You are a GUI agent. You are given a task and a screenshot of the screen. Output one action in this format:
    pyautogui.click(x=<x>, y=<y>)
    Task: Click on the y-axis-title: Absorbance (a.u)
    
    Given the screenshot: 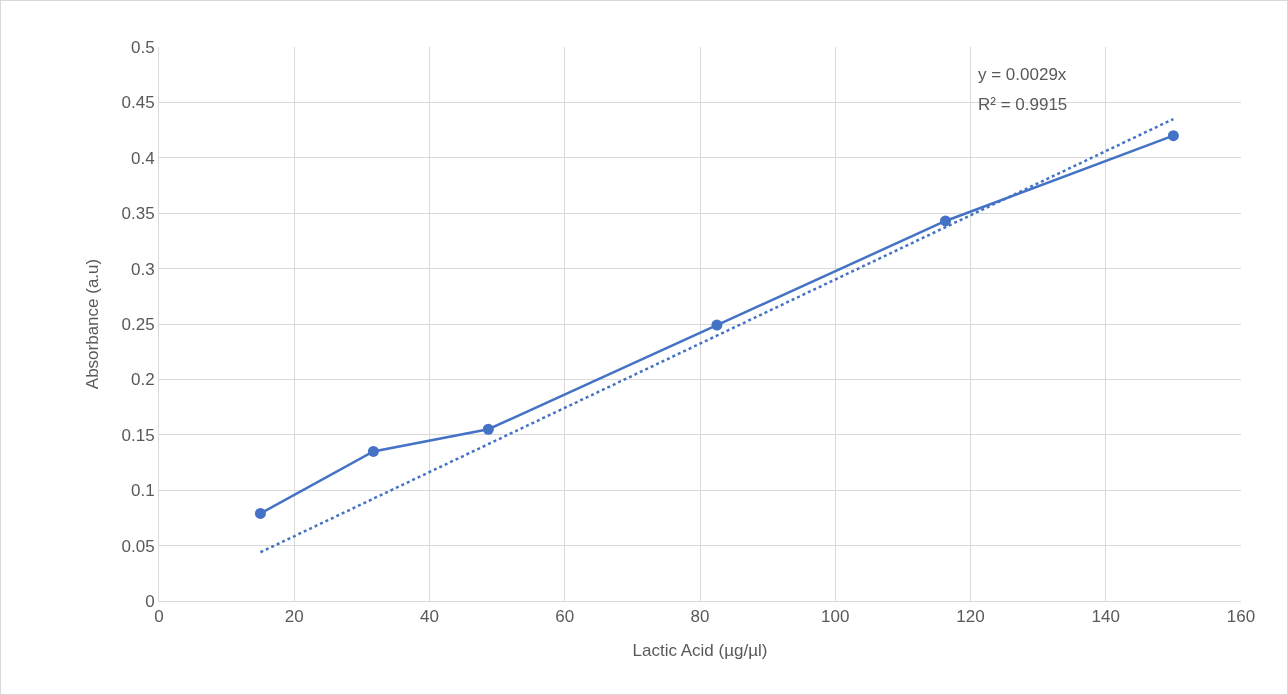 What is the action you would take?
    pyautogui.click(x=93, y=324)
    